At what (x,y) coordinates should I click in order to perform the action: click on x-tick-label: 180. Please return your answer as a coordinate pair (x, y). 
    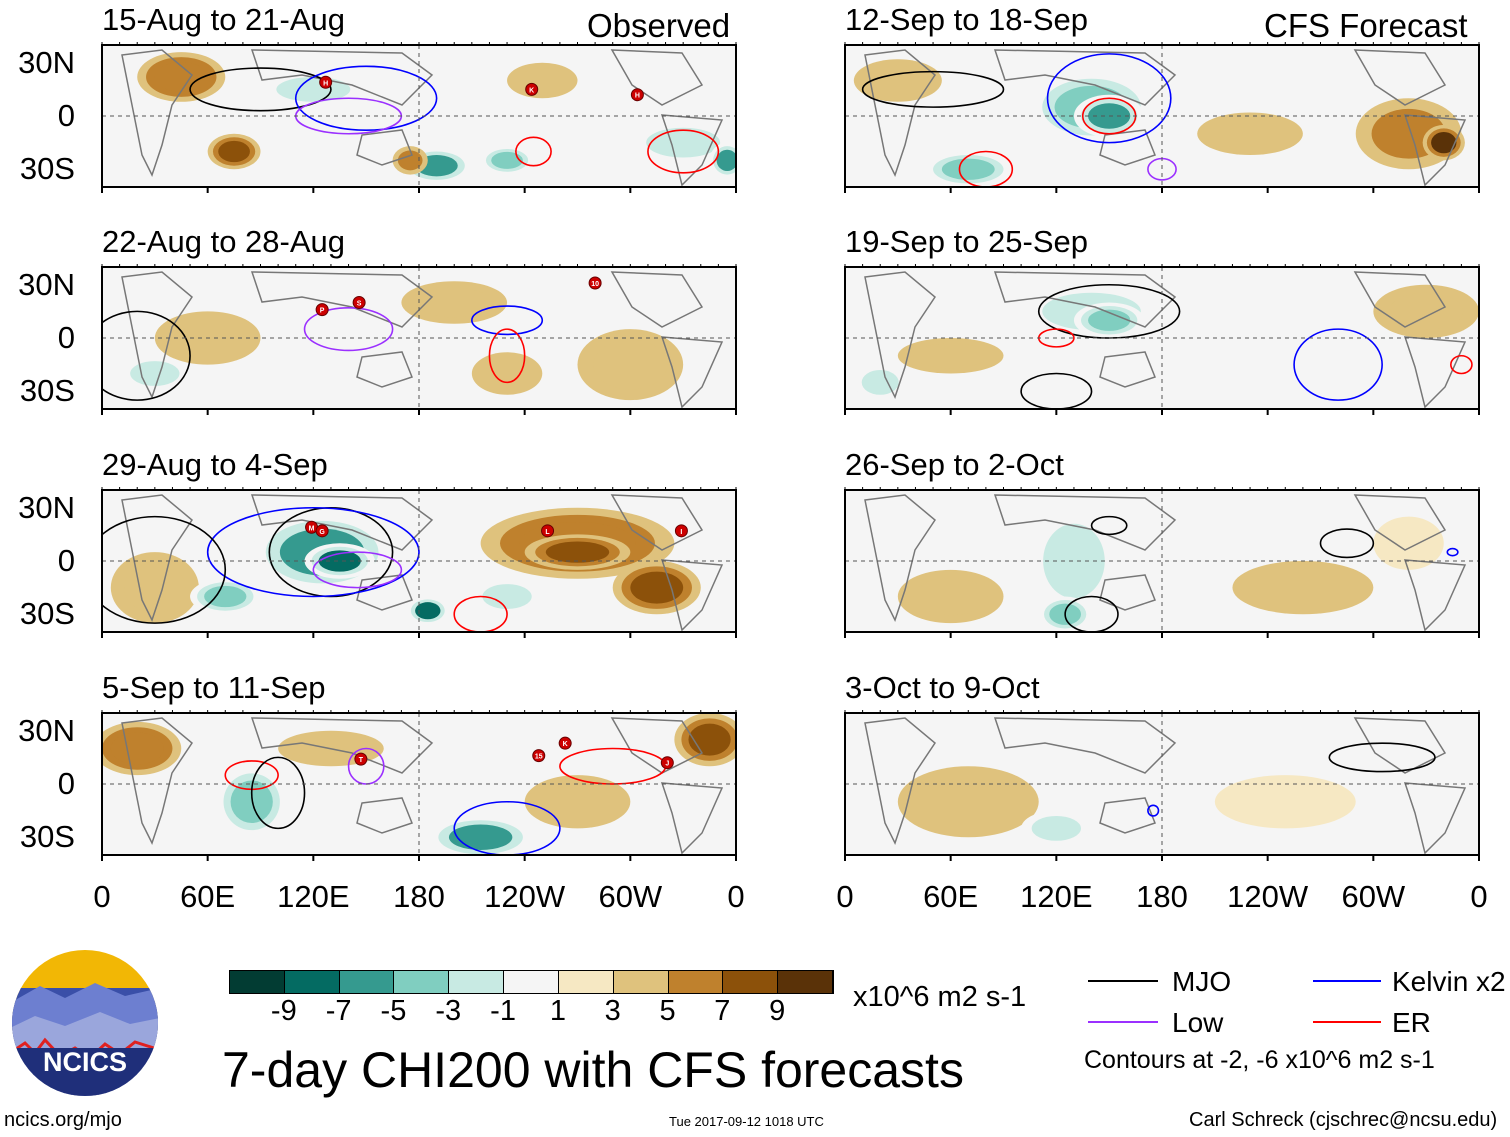
    Looking at the image, I should click on (419, 896).